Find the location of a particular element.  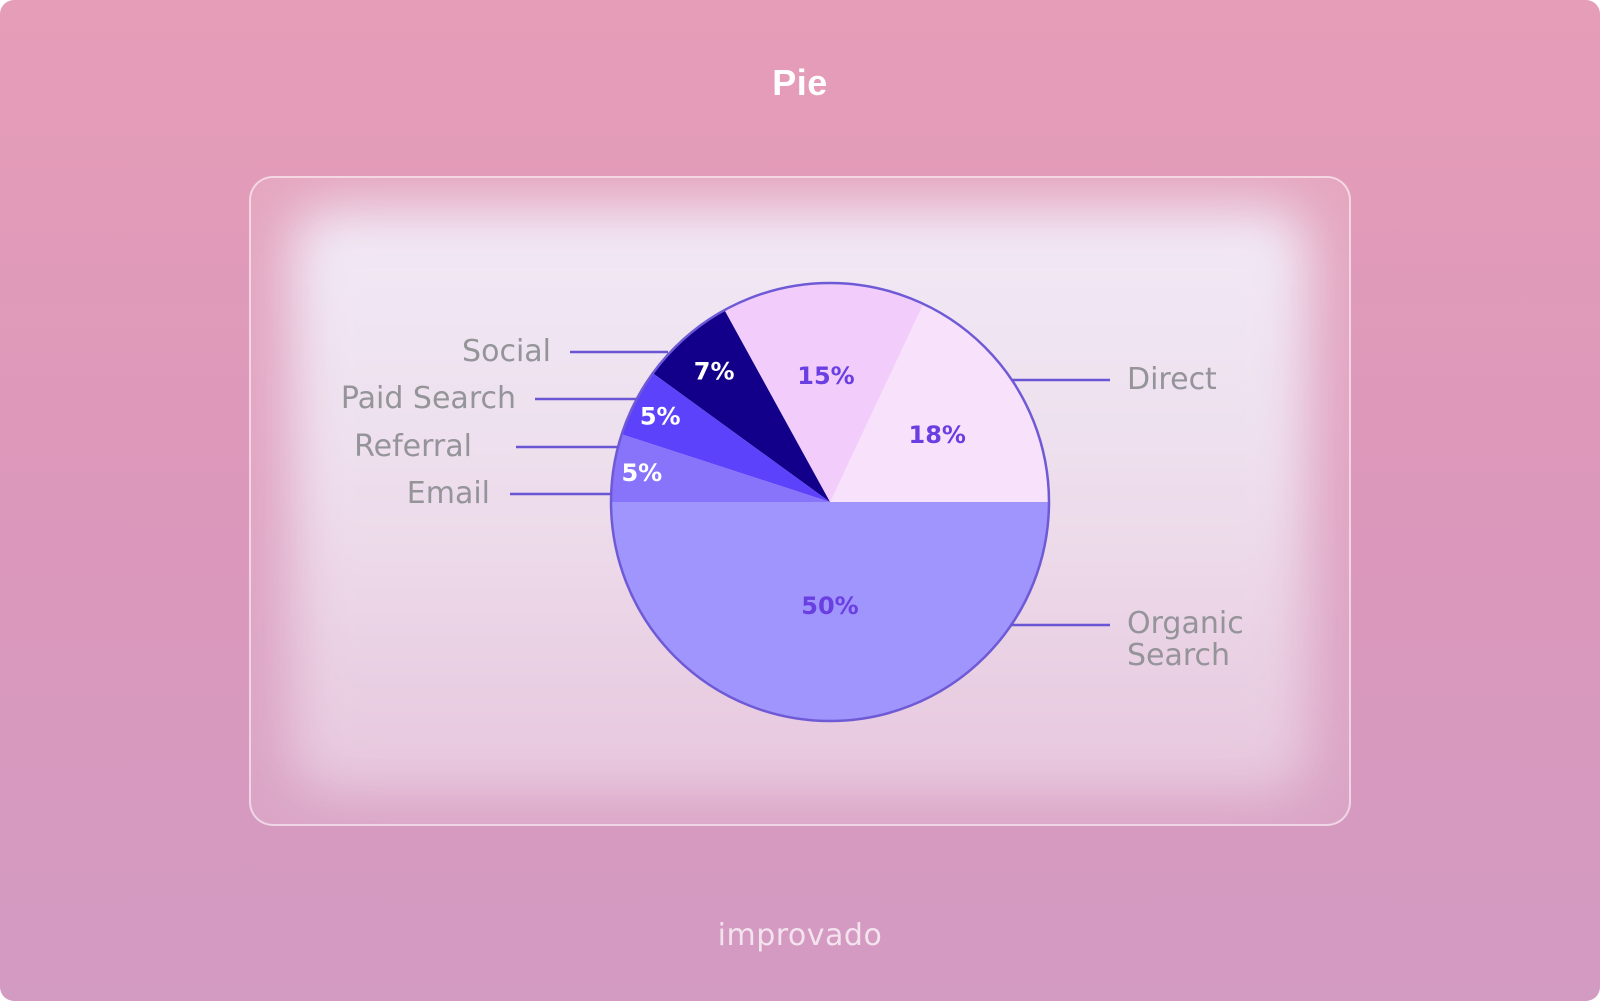

legend-label-social: Social is located at coordinates (506, 351).